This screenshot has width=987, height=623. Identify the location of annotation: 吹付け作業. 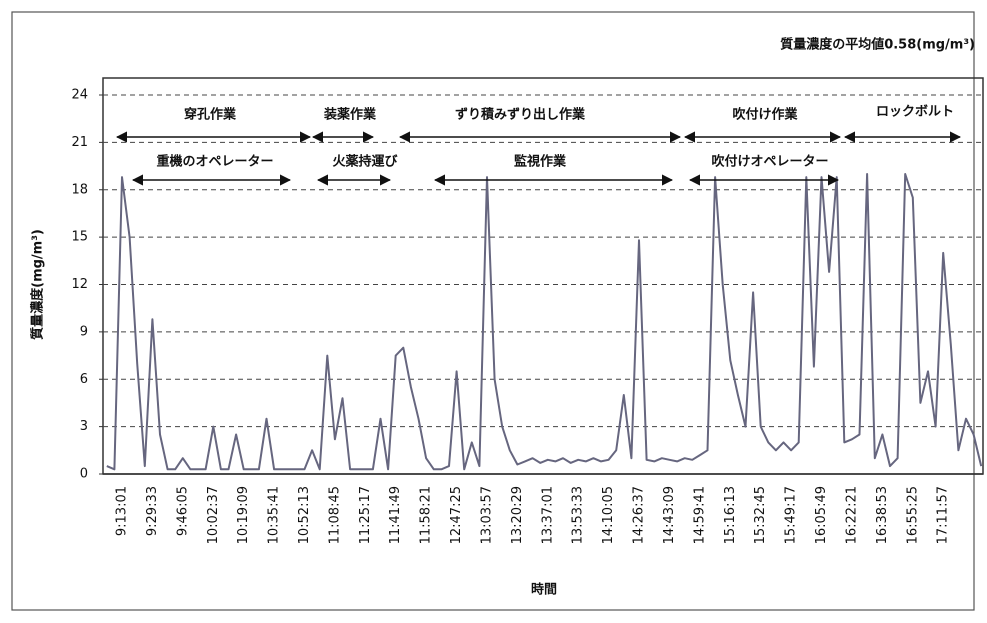
(765, 115).